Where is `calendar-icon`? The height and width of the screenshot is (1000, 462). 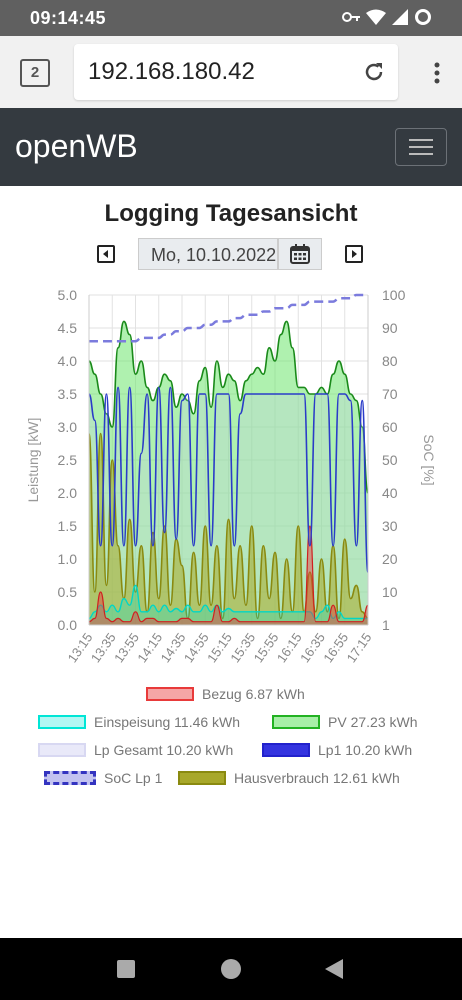 calendar-icon is located at coordinates (300, 254).